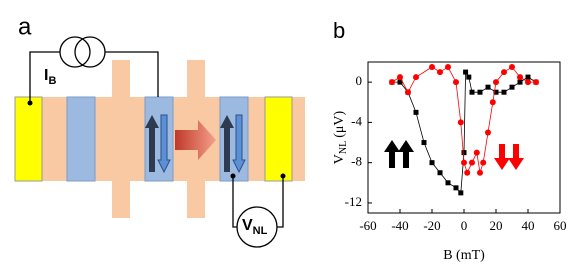 The height and width of the screenshot is (270, 581). I want to click on y-axis-label-sub: NL, so click(343, 147).